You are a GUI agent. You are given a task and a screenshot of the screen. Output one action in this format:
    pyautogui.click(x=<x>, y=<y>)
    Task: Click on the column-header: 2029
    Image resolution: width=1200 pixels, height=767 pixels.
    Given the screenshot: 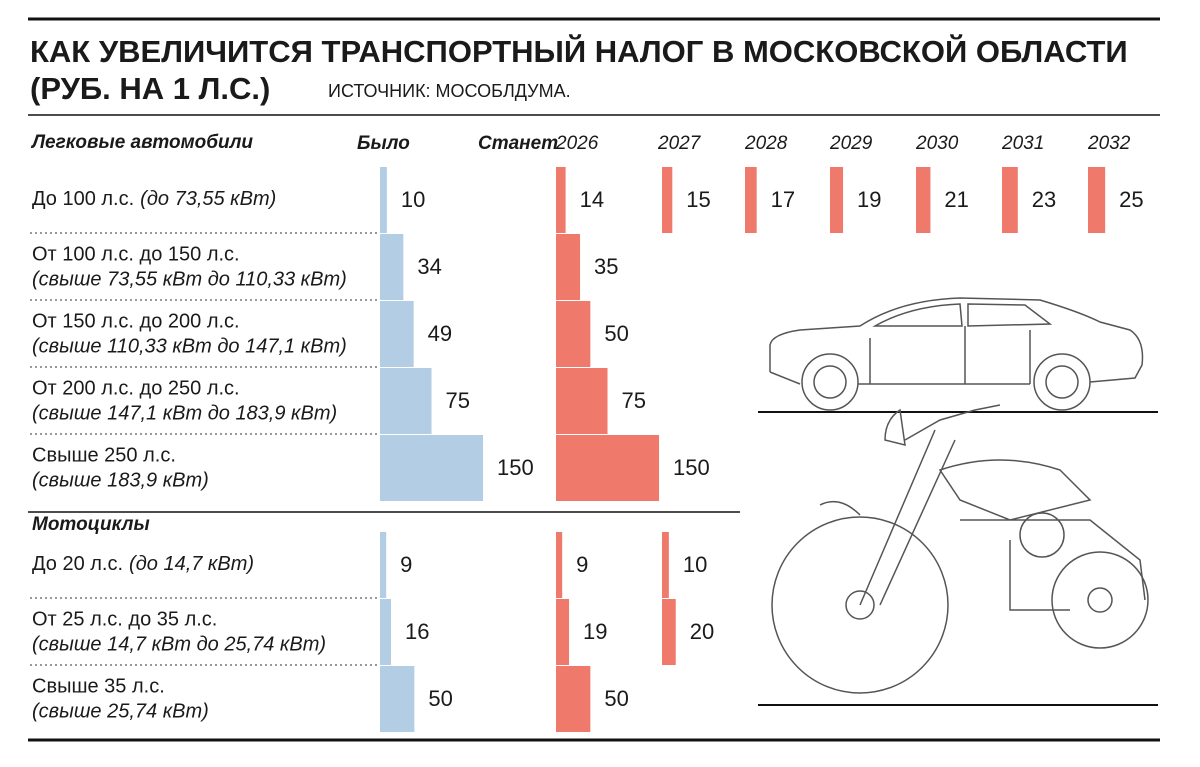 What is the action you would take?
    pyautogui.click(x=851, y=143)
    